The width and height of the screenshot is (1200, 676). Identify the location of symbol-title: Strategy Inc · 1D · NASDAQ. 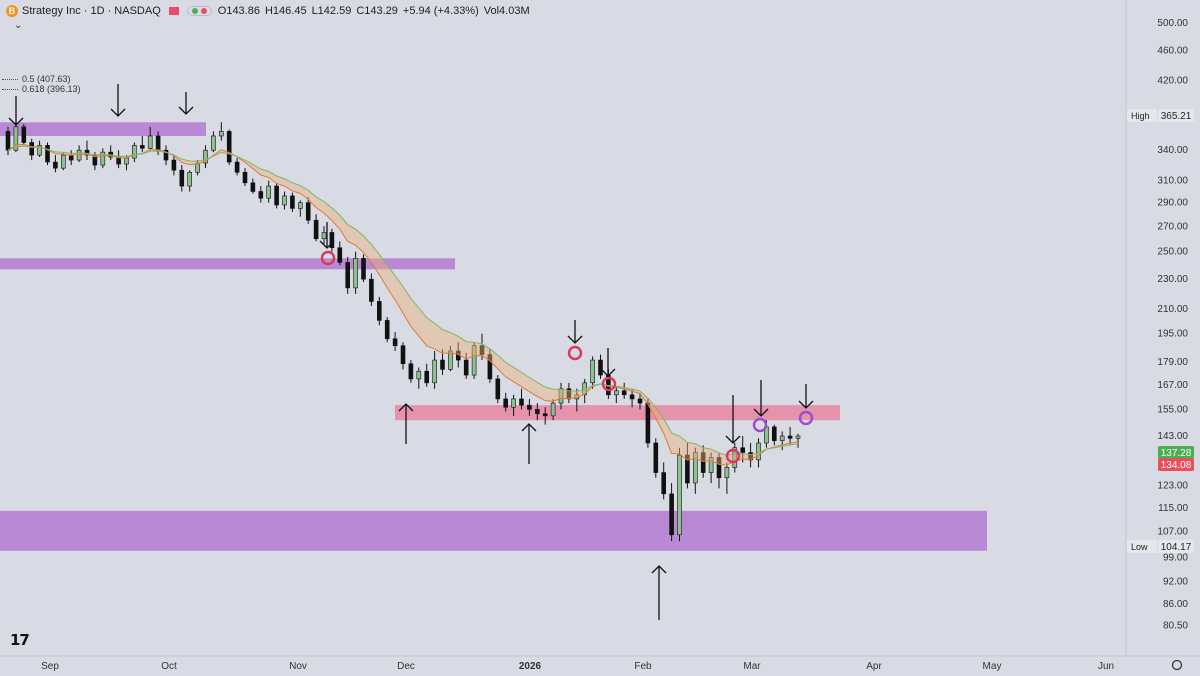
(91, 11).